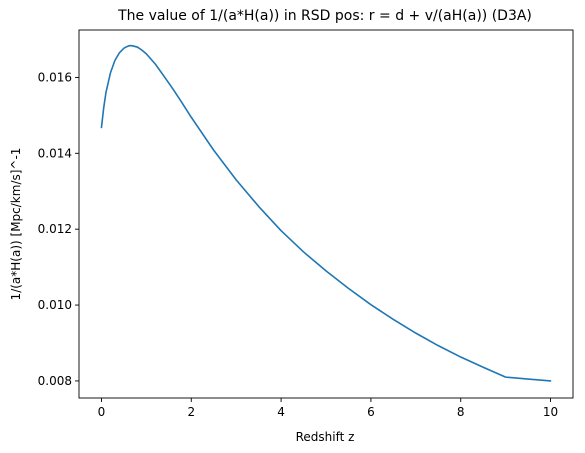 The height and width of the screenshot is (453, 585). I want to click on y-tick-label: 0.014, so click(55, 153).